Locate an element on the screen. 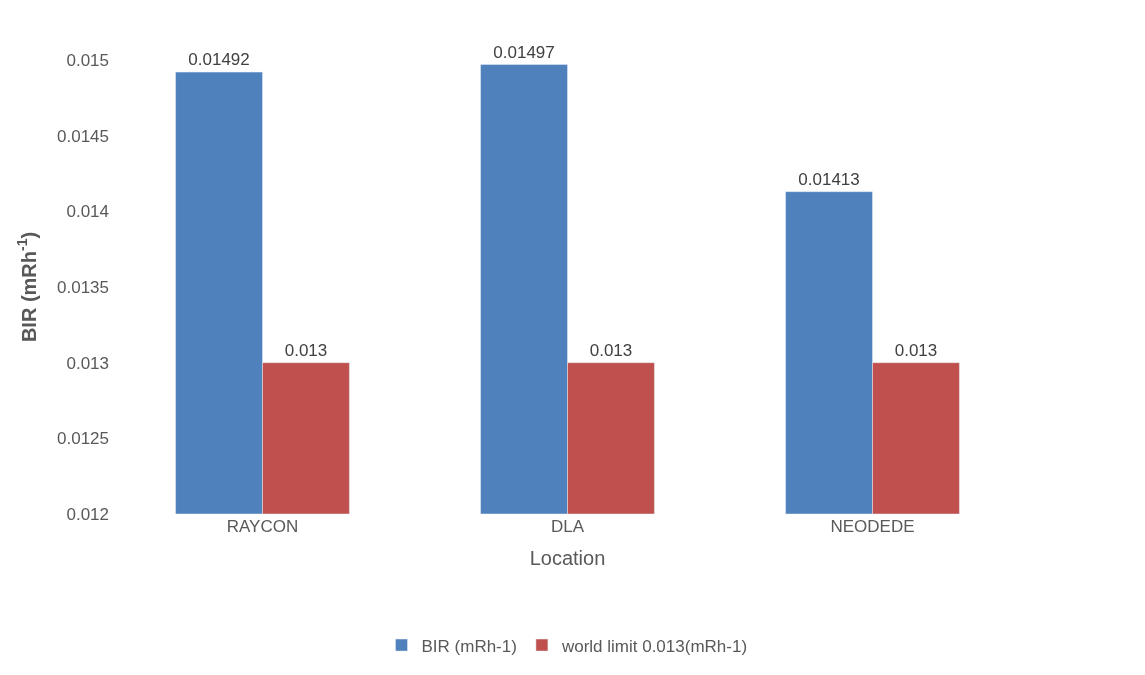 This screenshot has height=675, width=1145. y-tick-label: 0.014 is located at coordinates (87, 212).